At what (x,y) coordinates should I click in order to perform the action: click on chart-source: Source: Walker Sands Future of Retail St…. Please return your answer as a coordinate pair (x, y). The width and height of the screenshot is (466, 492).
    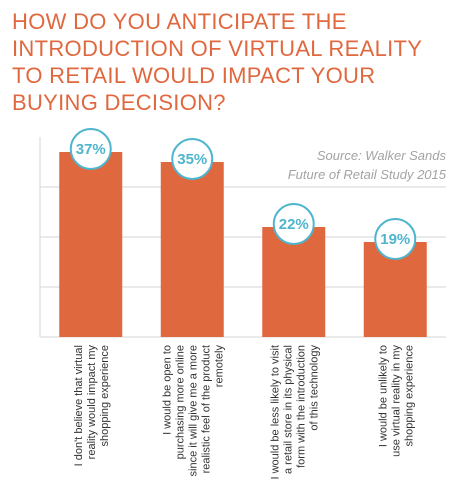
    Looking at the image, I should click on (367, 165).